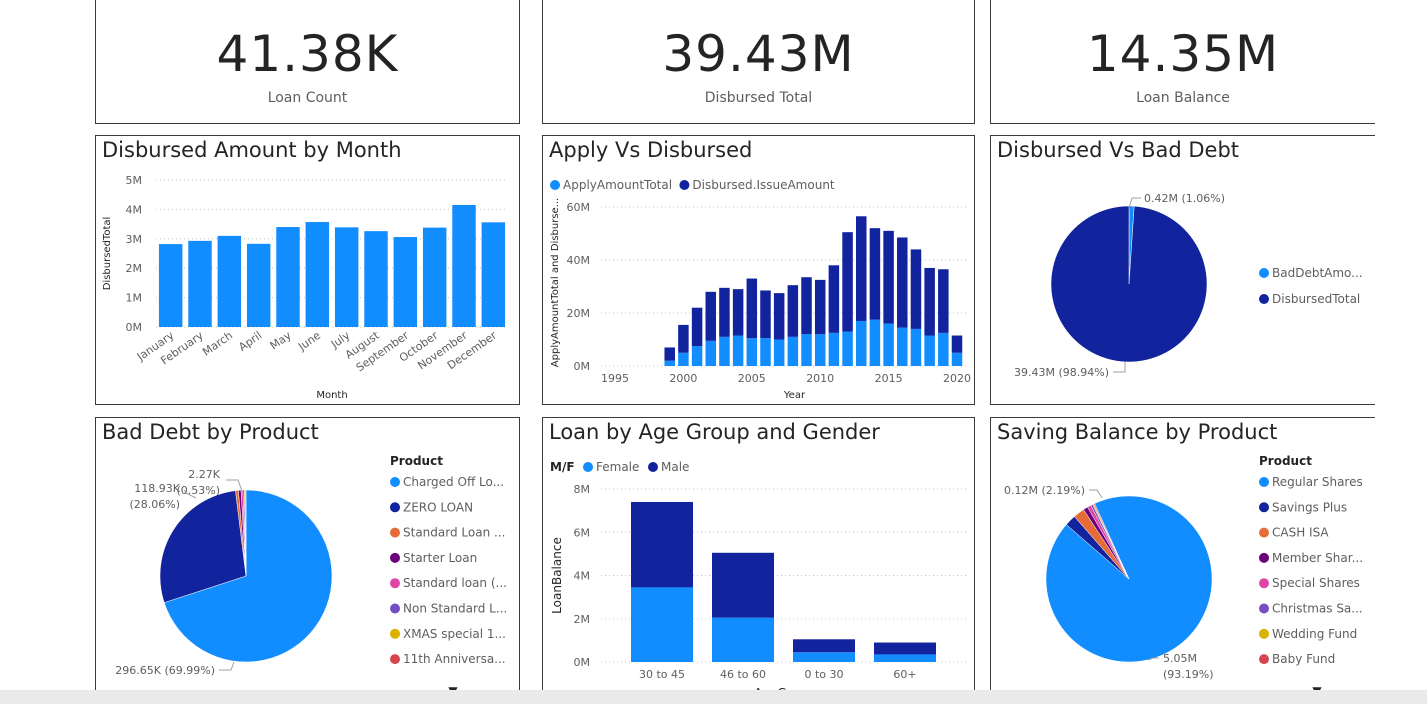 The image size is (1427, 704). Describe the element at coordinates (834, 299) in the screenshot. I see `bar-disbursed-2011` at that location.